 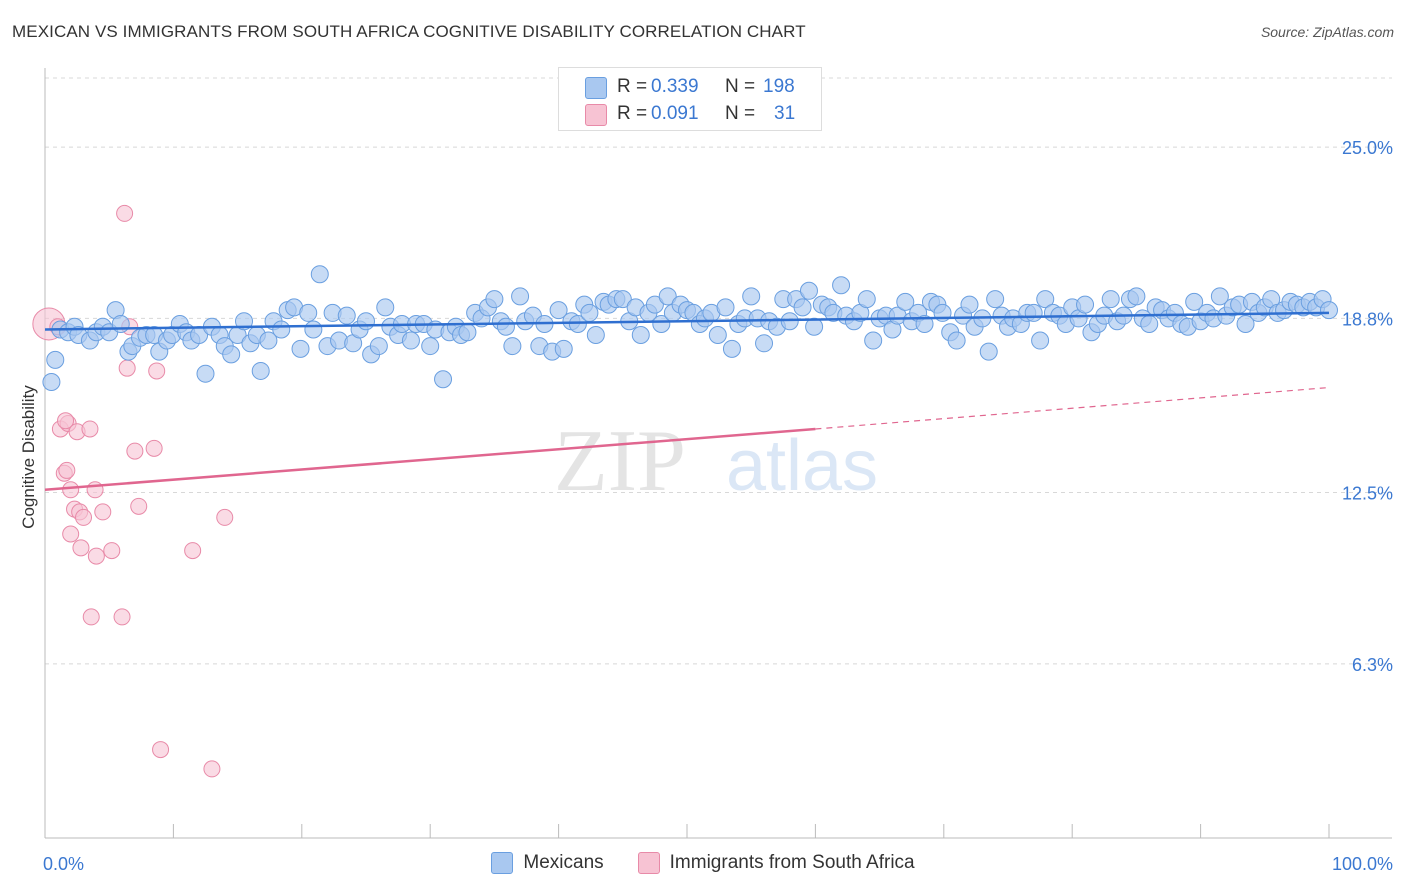 What do you see at coordinates (740, 113) in the screenshot?
I see `south-africa-n-label: N =` at bounding box center [740, 113].